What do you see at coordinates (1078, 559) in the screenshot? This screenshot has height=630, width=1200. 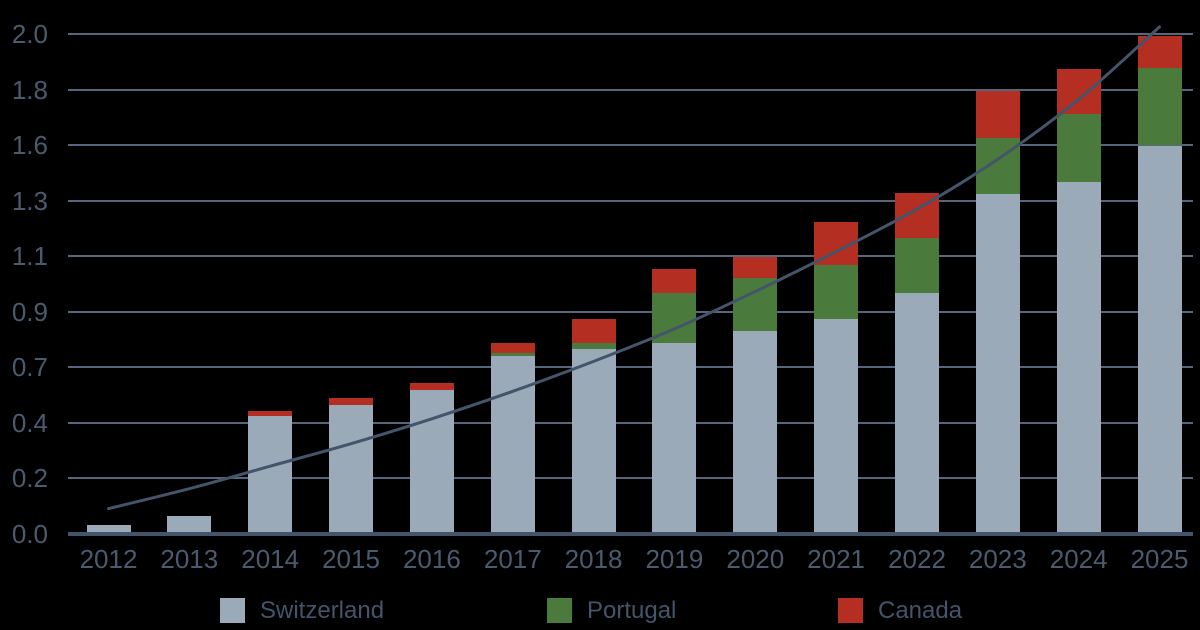 I see `x-tick-label-2024: 2024` at bounding box center [1078, 559].